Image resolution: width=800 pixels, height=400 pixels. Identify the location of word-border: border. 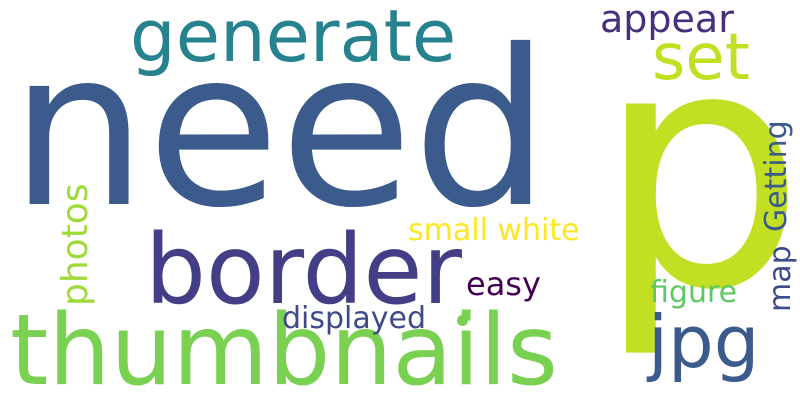
(303, 270).